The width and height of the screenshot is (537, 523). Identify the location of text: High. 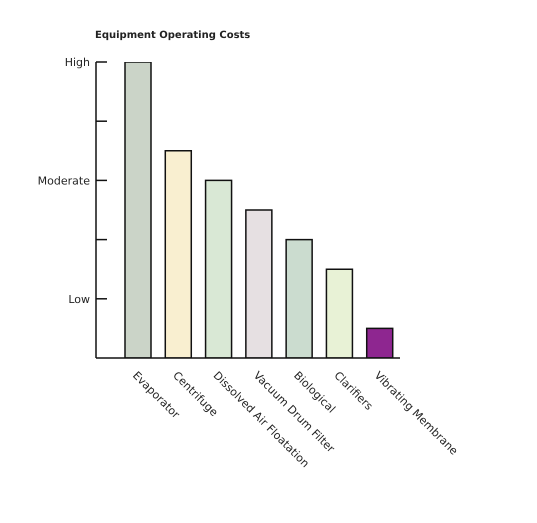
(77, 62).